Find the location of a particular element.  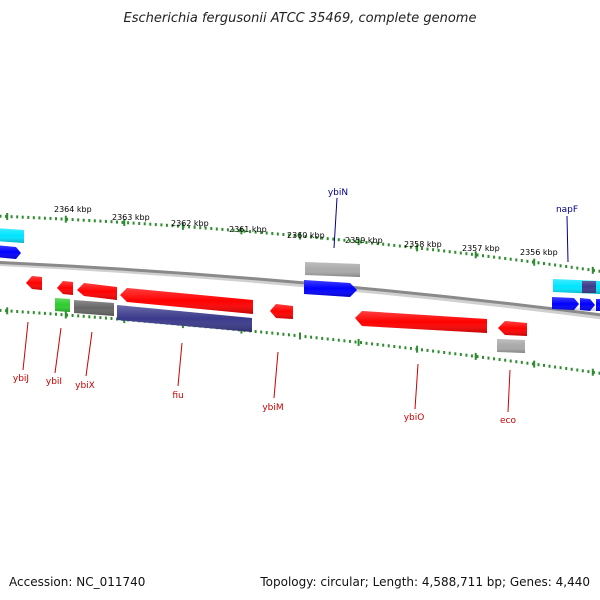

gene-ybiN is located at coordinates (332, 269).